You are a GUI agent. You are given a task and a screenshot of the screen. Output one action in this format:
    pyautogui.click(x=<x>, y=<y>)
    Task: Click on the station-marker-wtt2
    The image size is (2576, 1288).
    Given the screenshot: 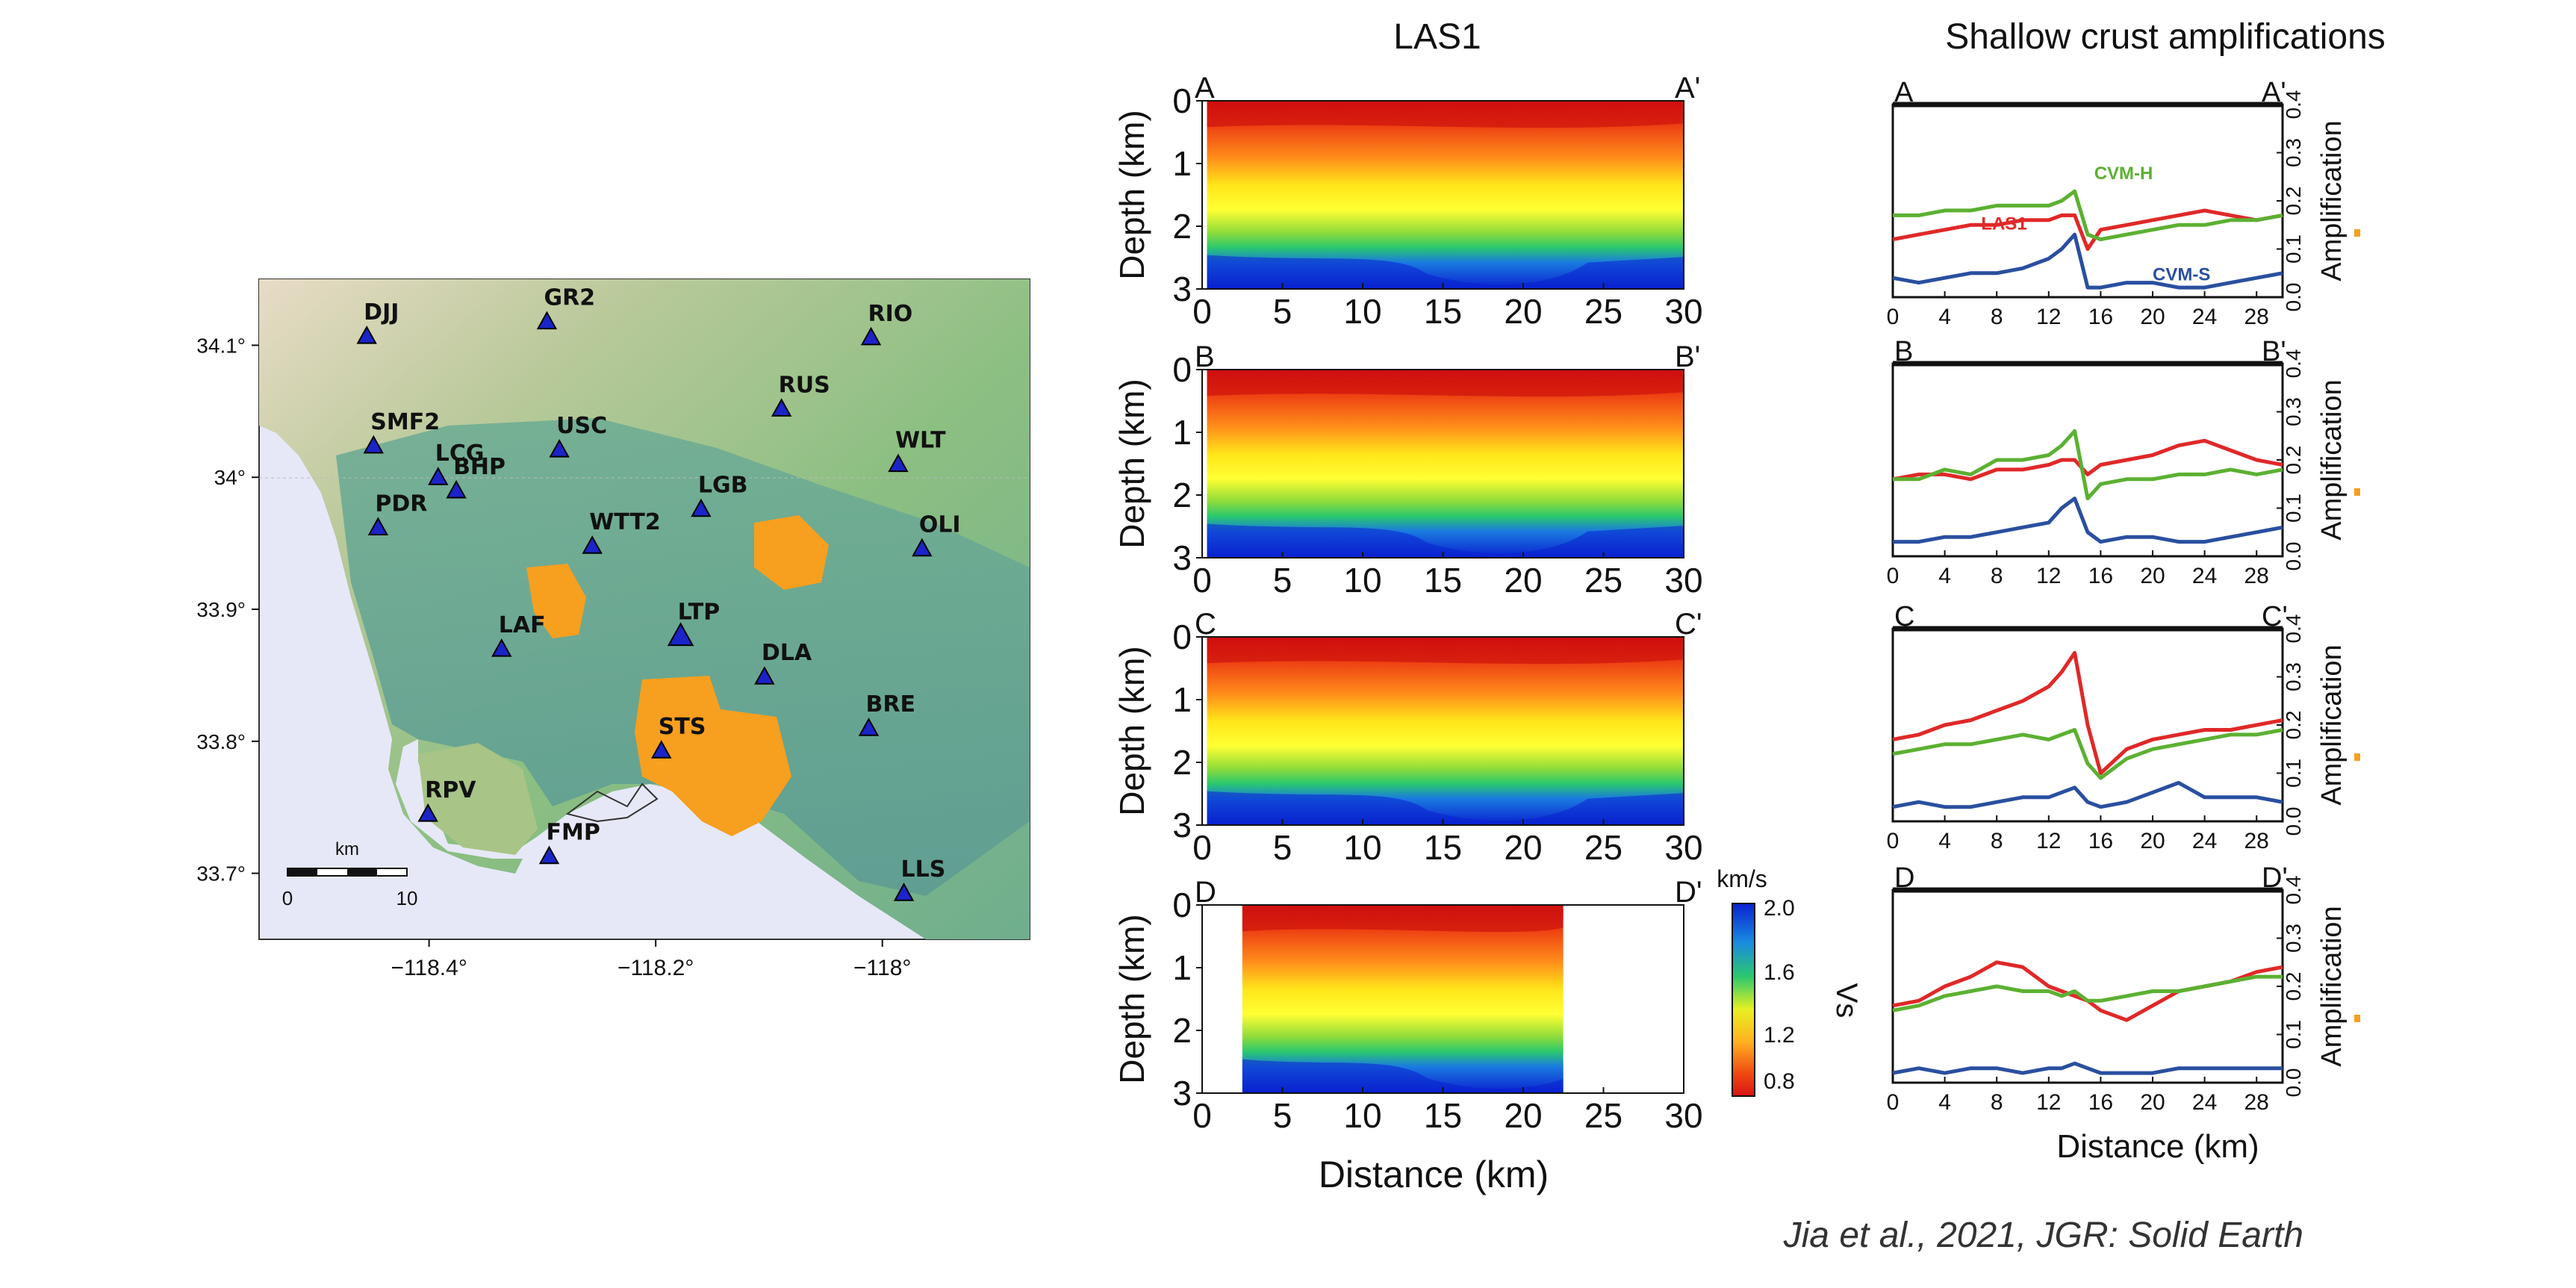 What is the action you would take?
    pyautogui.click(x=592, y=544)
    